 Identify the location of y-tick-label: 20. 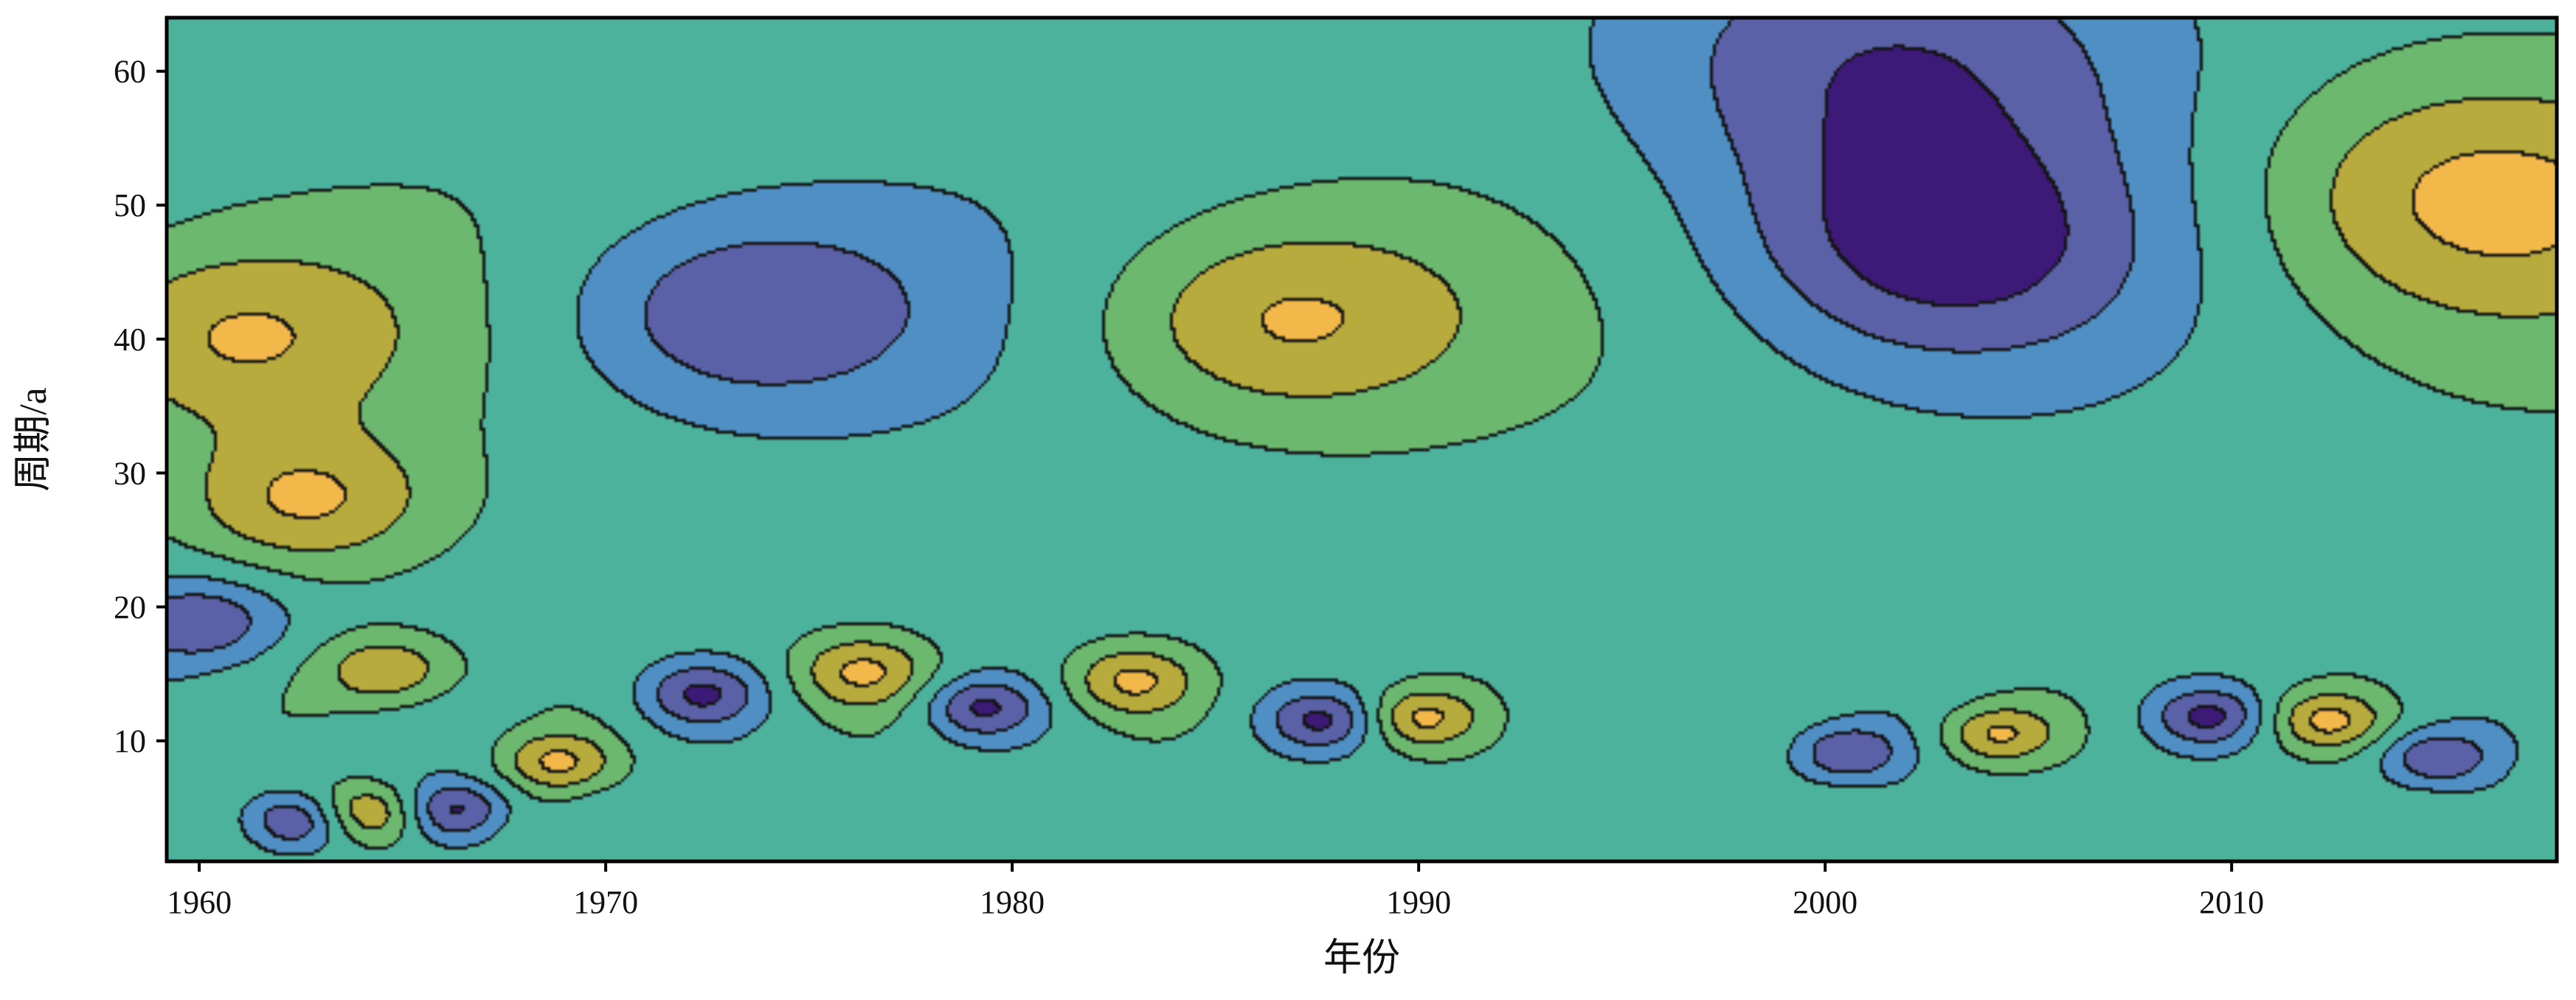
(130, 607).